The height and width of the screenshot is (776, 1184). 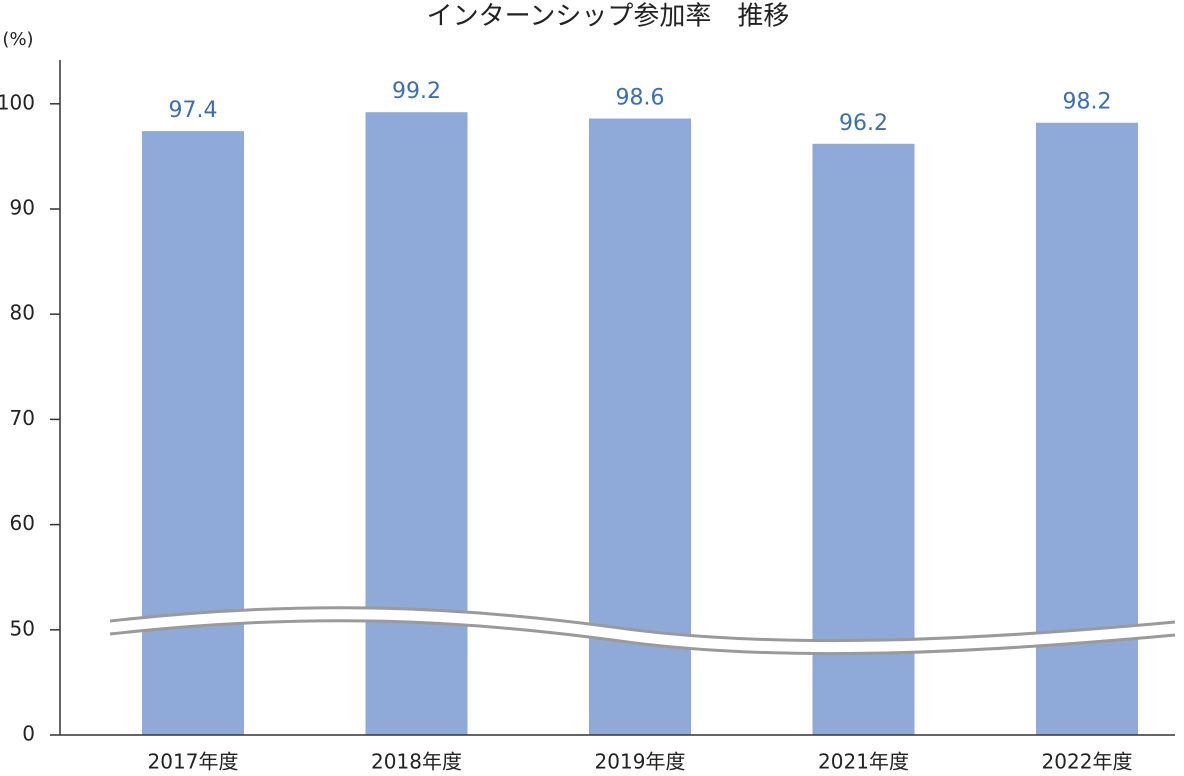 What do you see at coordinates (640, 762) in the screenshot?
I see `x-tick-label: 2019年度` at bounding box center [640, 762].